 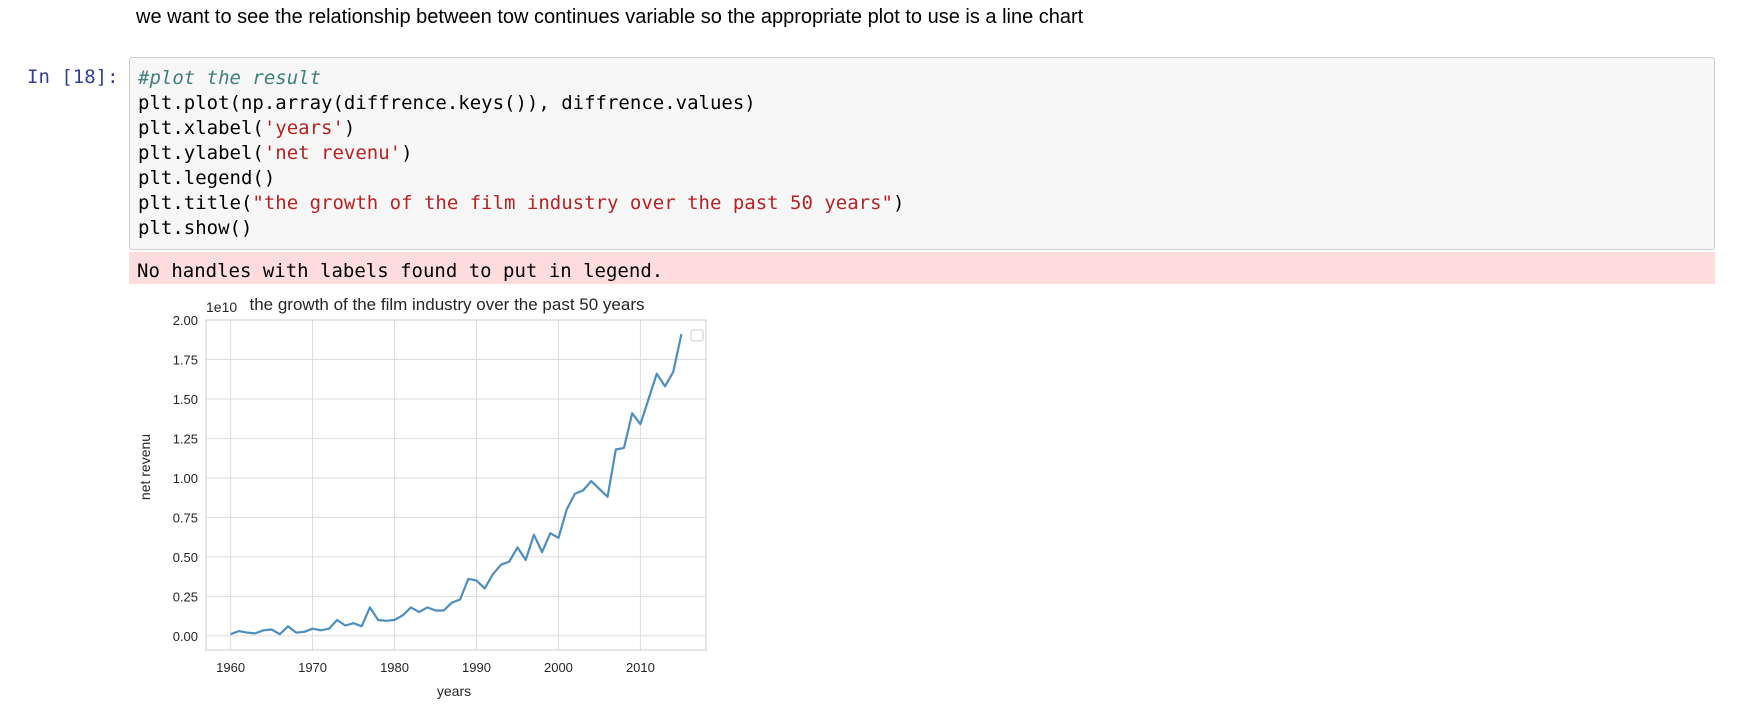 What do you see at coordinates (558, 667) in the screenshot?
I see `x-tick-label: 2000` at bounding box center [558, 667].